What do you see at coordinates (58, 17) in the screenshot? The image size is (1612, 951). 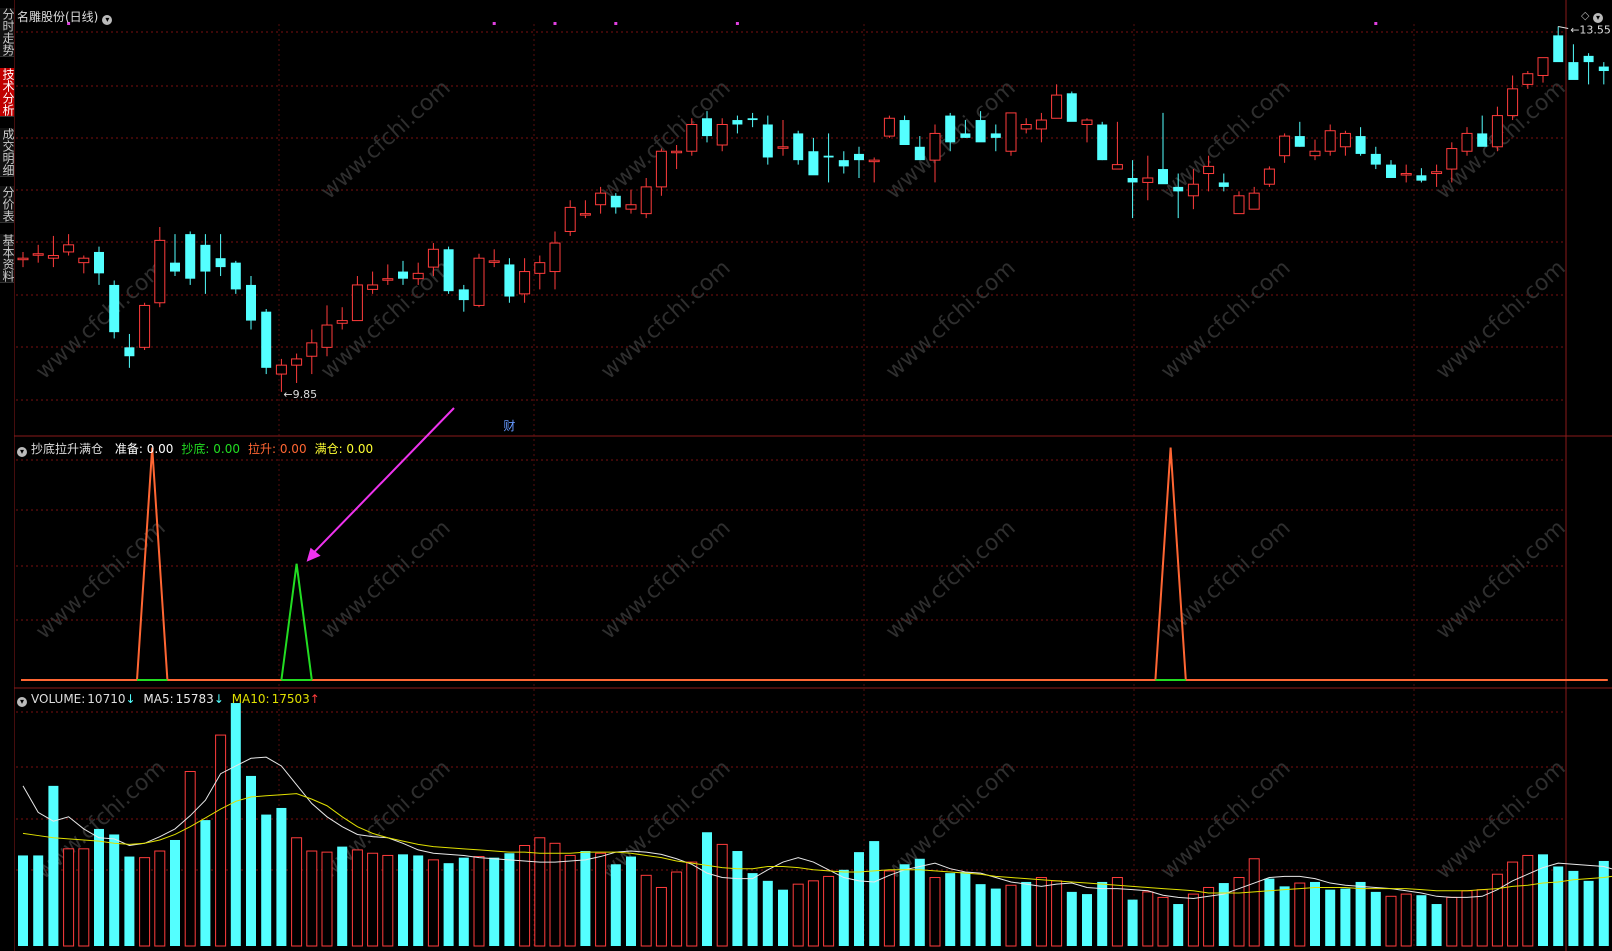 I see `chart-title: 名雕股份(日线)` at bounding box center [58, 17].